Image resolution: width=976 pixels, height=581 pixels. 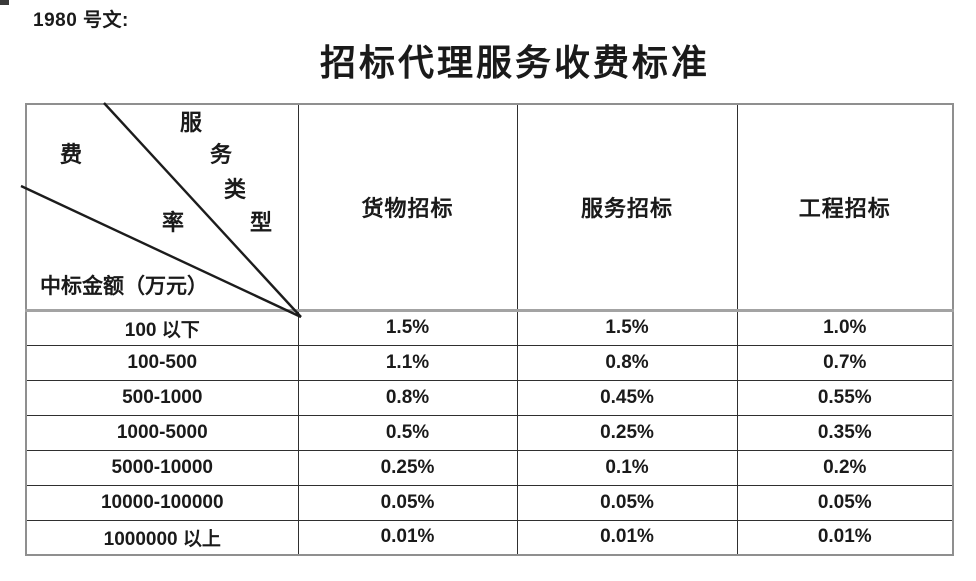 I want to click on table-row: 5000-10000 0.25% 0.1% 0.2%, so click(x=489, y=467).